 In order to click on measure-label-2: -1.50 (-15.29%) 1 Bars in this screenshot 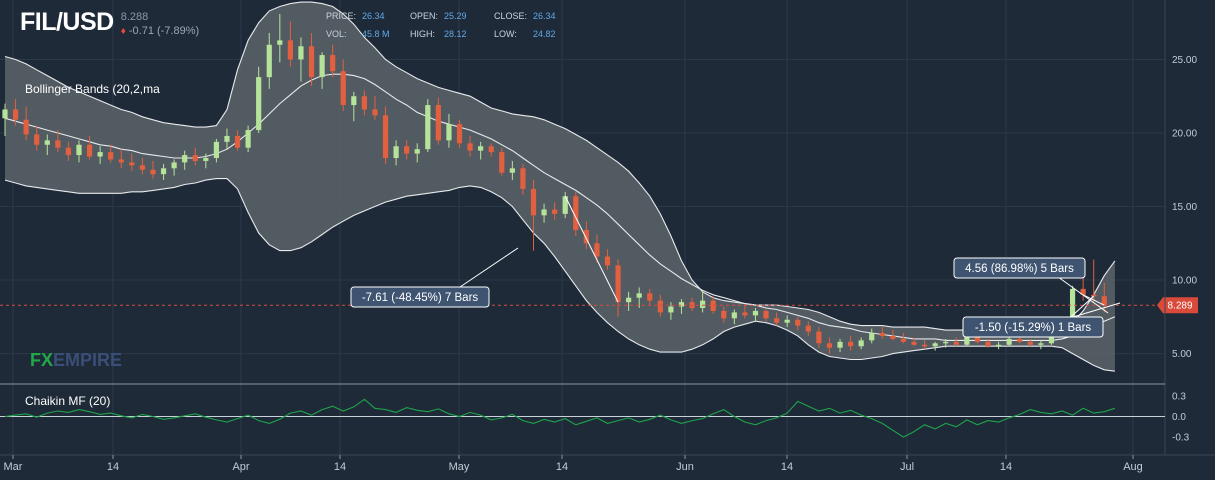, I will do `click(1033, 328)`.